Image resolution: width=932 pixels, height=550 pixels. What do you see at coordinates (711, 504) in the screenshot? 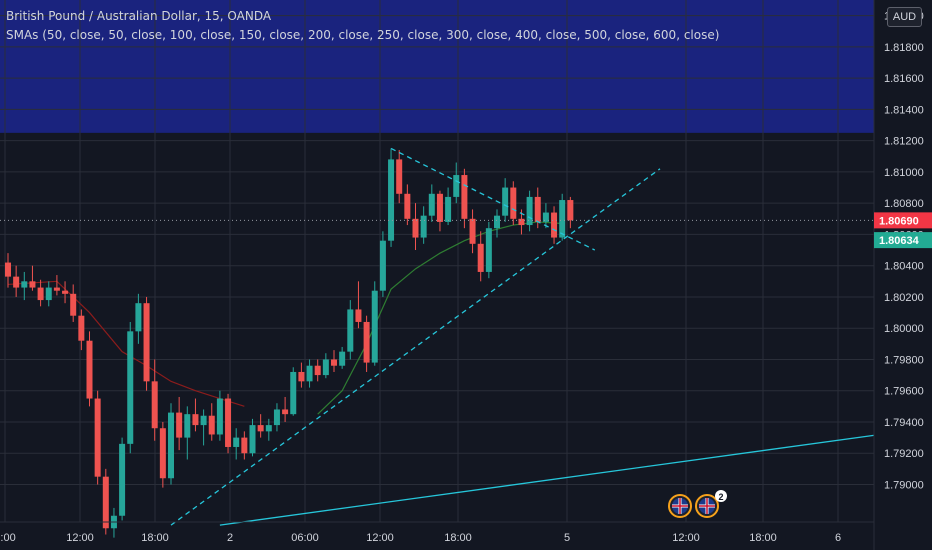
I see `gb-flag-icon: 2` at bounding box center [711, 504].